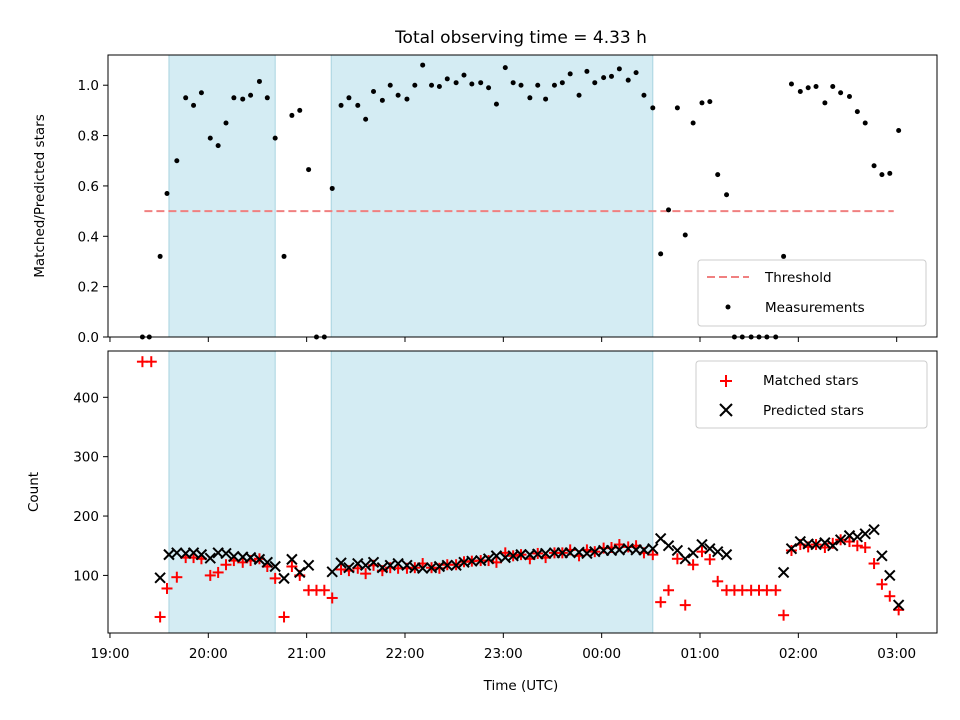 This screenshot has height=720, width=960. Describe the element at coordinates (306, 654) in the screenshot. I see `x-tick-label: 21:00` at that location.